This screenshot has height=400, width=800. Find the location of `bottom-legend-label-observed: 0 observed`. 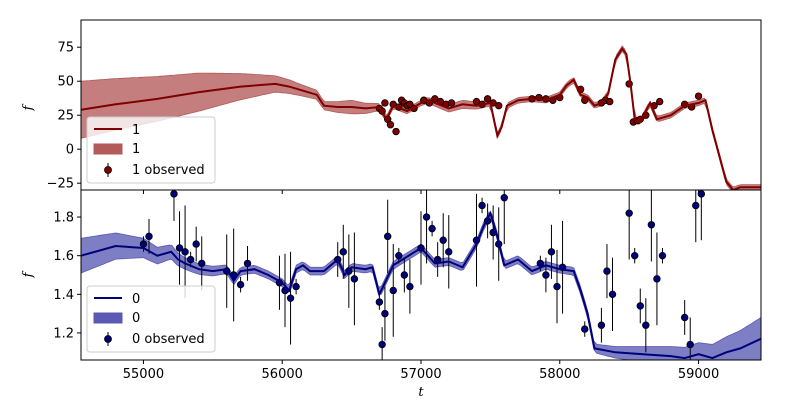

bottom-legend-label-observed: 0 observed is located at coordinates (168, 339).